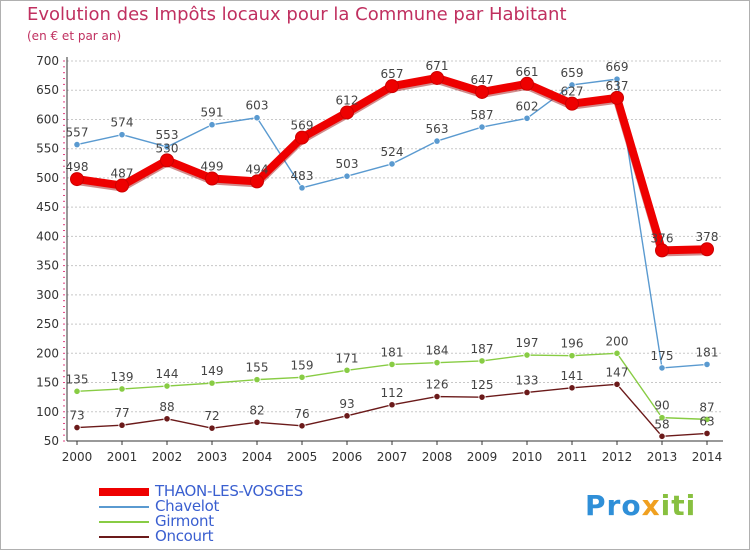 Image resolution: width=750 pixels, height=551 pixels. What do you see at coordinates (617, 341) in the screenshot?
I see `data-label-girmont: 200` at bounding box center [617, 341].